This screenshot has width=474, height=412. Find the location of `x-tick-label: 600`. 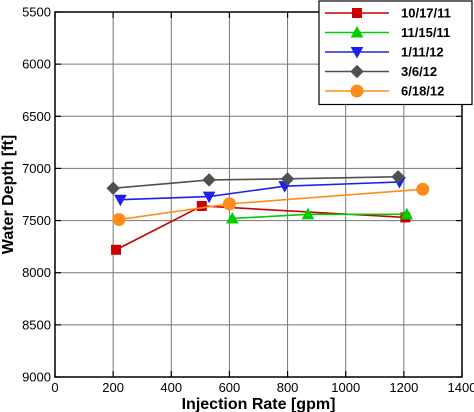

x-tick-label: 600 is located at coordinates (230, 387).